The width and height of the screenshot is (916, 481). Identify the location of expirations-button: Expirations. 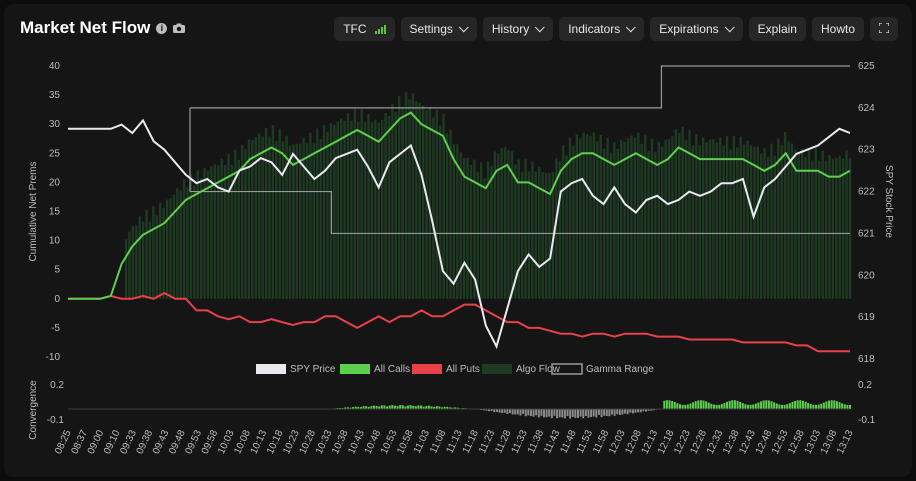
(696, 29).